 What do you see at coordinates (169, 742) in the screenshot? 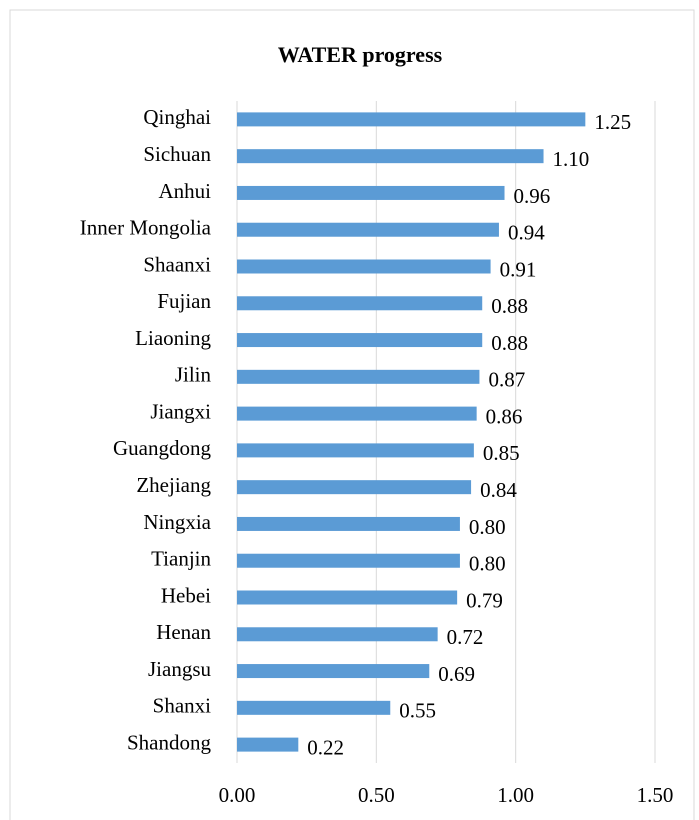
I see `y-tick-label: Shandong` at bounding box center [169, 742].